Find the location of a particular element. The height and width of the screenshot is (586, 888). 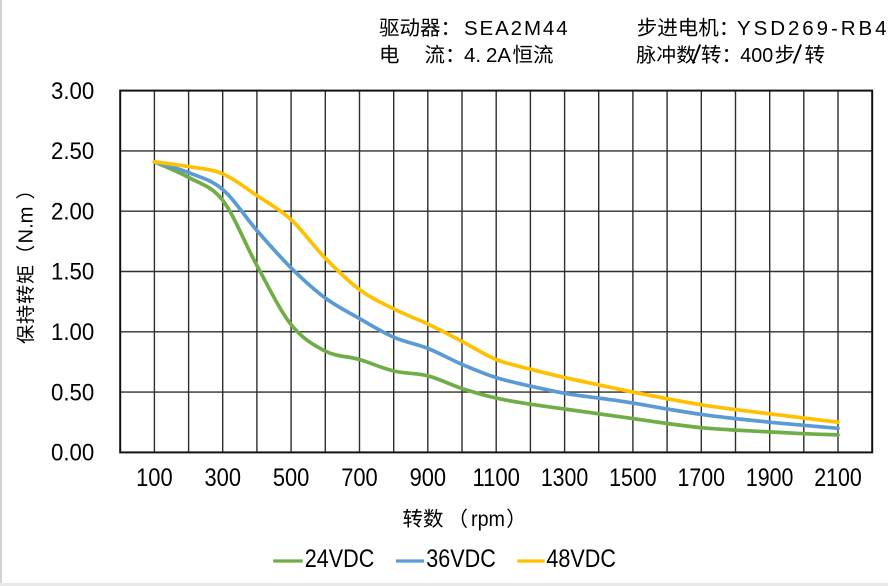

svg-text: 1.00 is located at coordinates (72, 332).